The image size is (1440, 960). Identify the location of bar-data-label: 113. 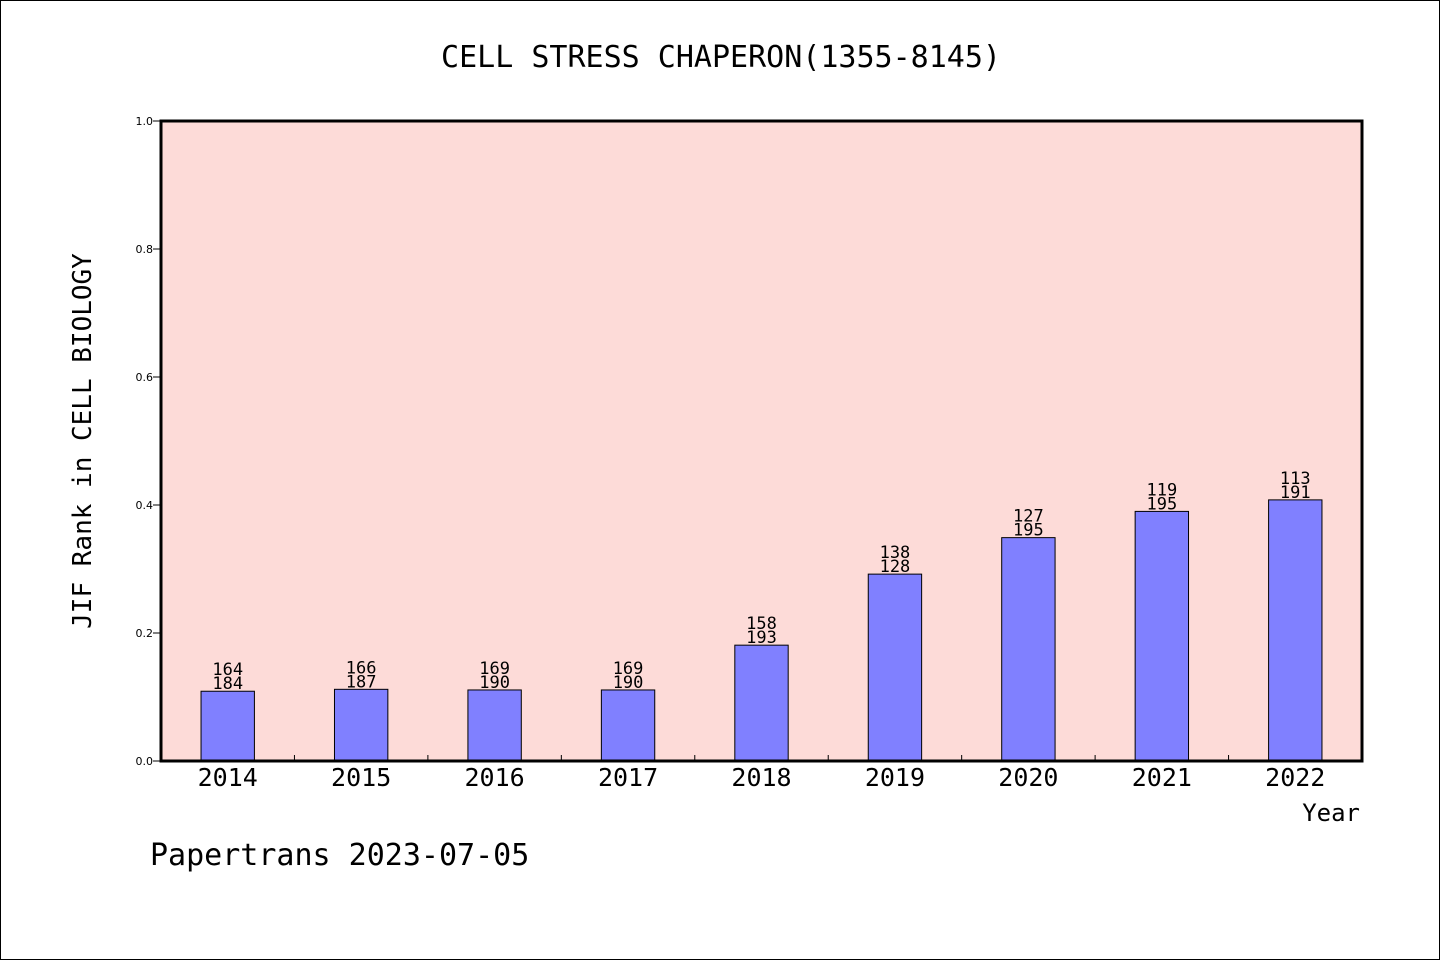
(1295, 479).